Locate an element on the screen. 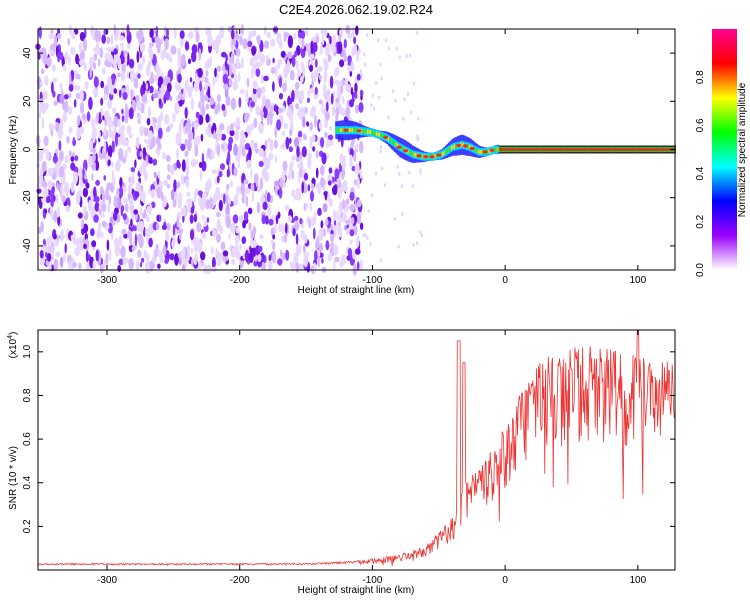  colorbar-ticks: 0.0 0.2 0.4 0.6 0.8 is located at coordinates (700, 173).